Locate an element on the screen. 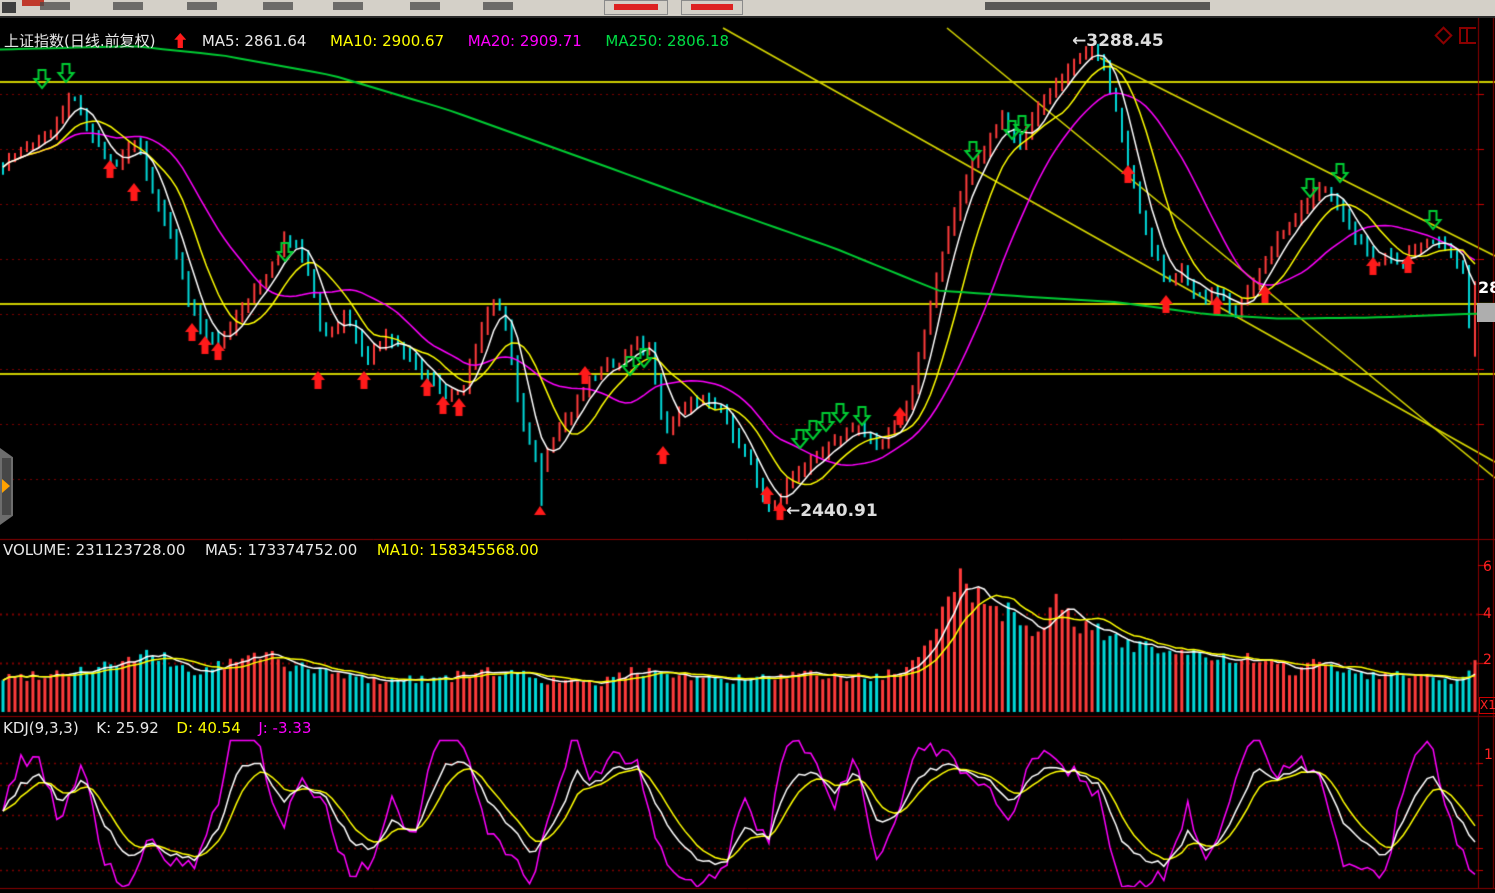 This screenshot has height=893, width=1495. kdj-k-label: K: 25.92 is located at coordinates (127, 728).